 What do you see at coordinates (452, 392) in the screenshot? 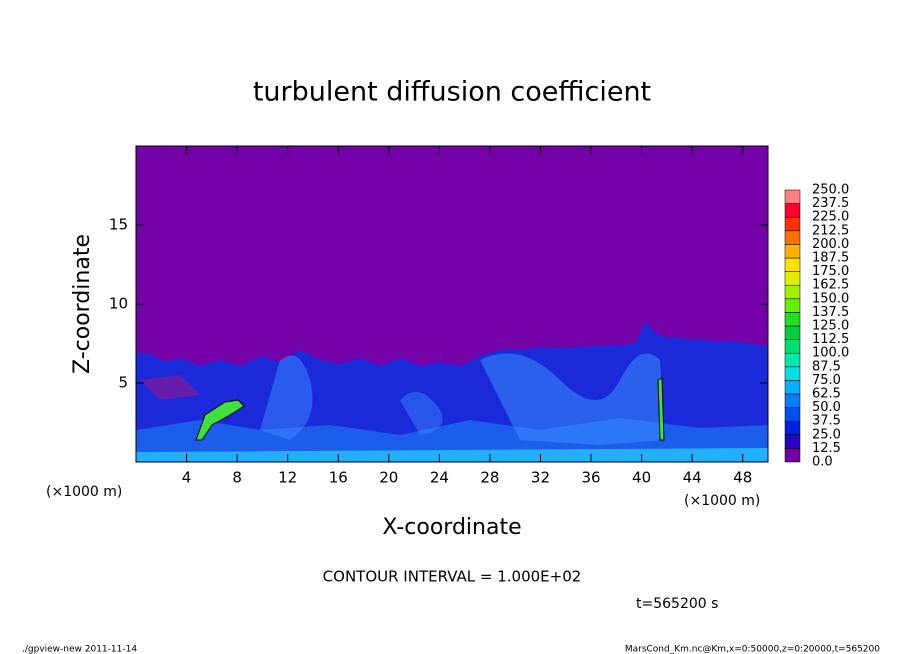
I see `field` at bounding box center [452, 392].